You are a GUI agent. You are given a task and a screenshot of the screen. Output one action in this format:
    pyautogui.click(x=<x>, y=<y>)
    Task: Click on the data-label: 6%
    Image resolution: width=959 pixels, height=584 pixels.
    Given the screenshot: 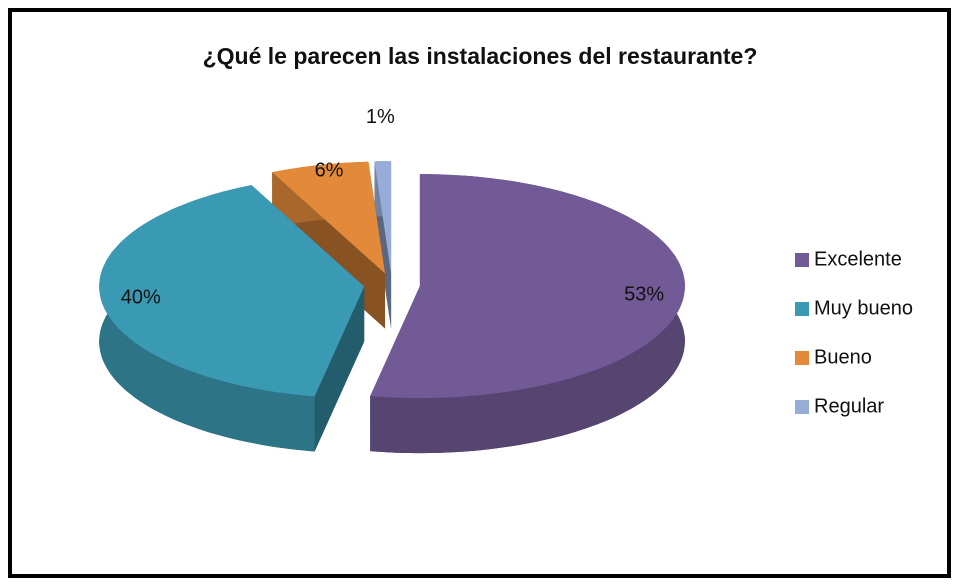 What is the action you would take?
    pyautogui.click(x=329, y=171)
    